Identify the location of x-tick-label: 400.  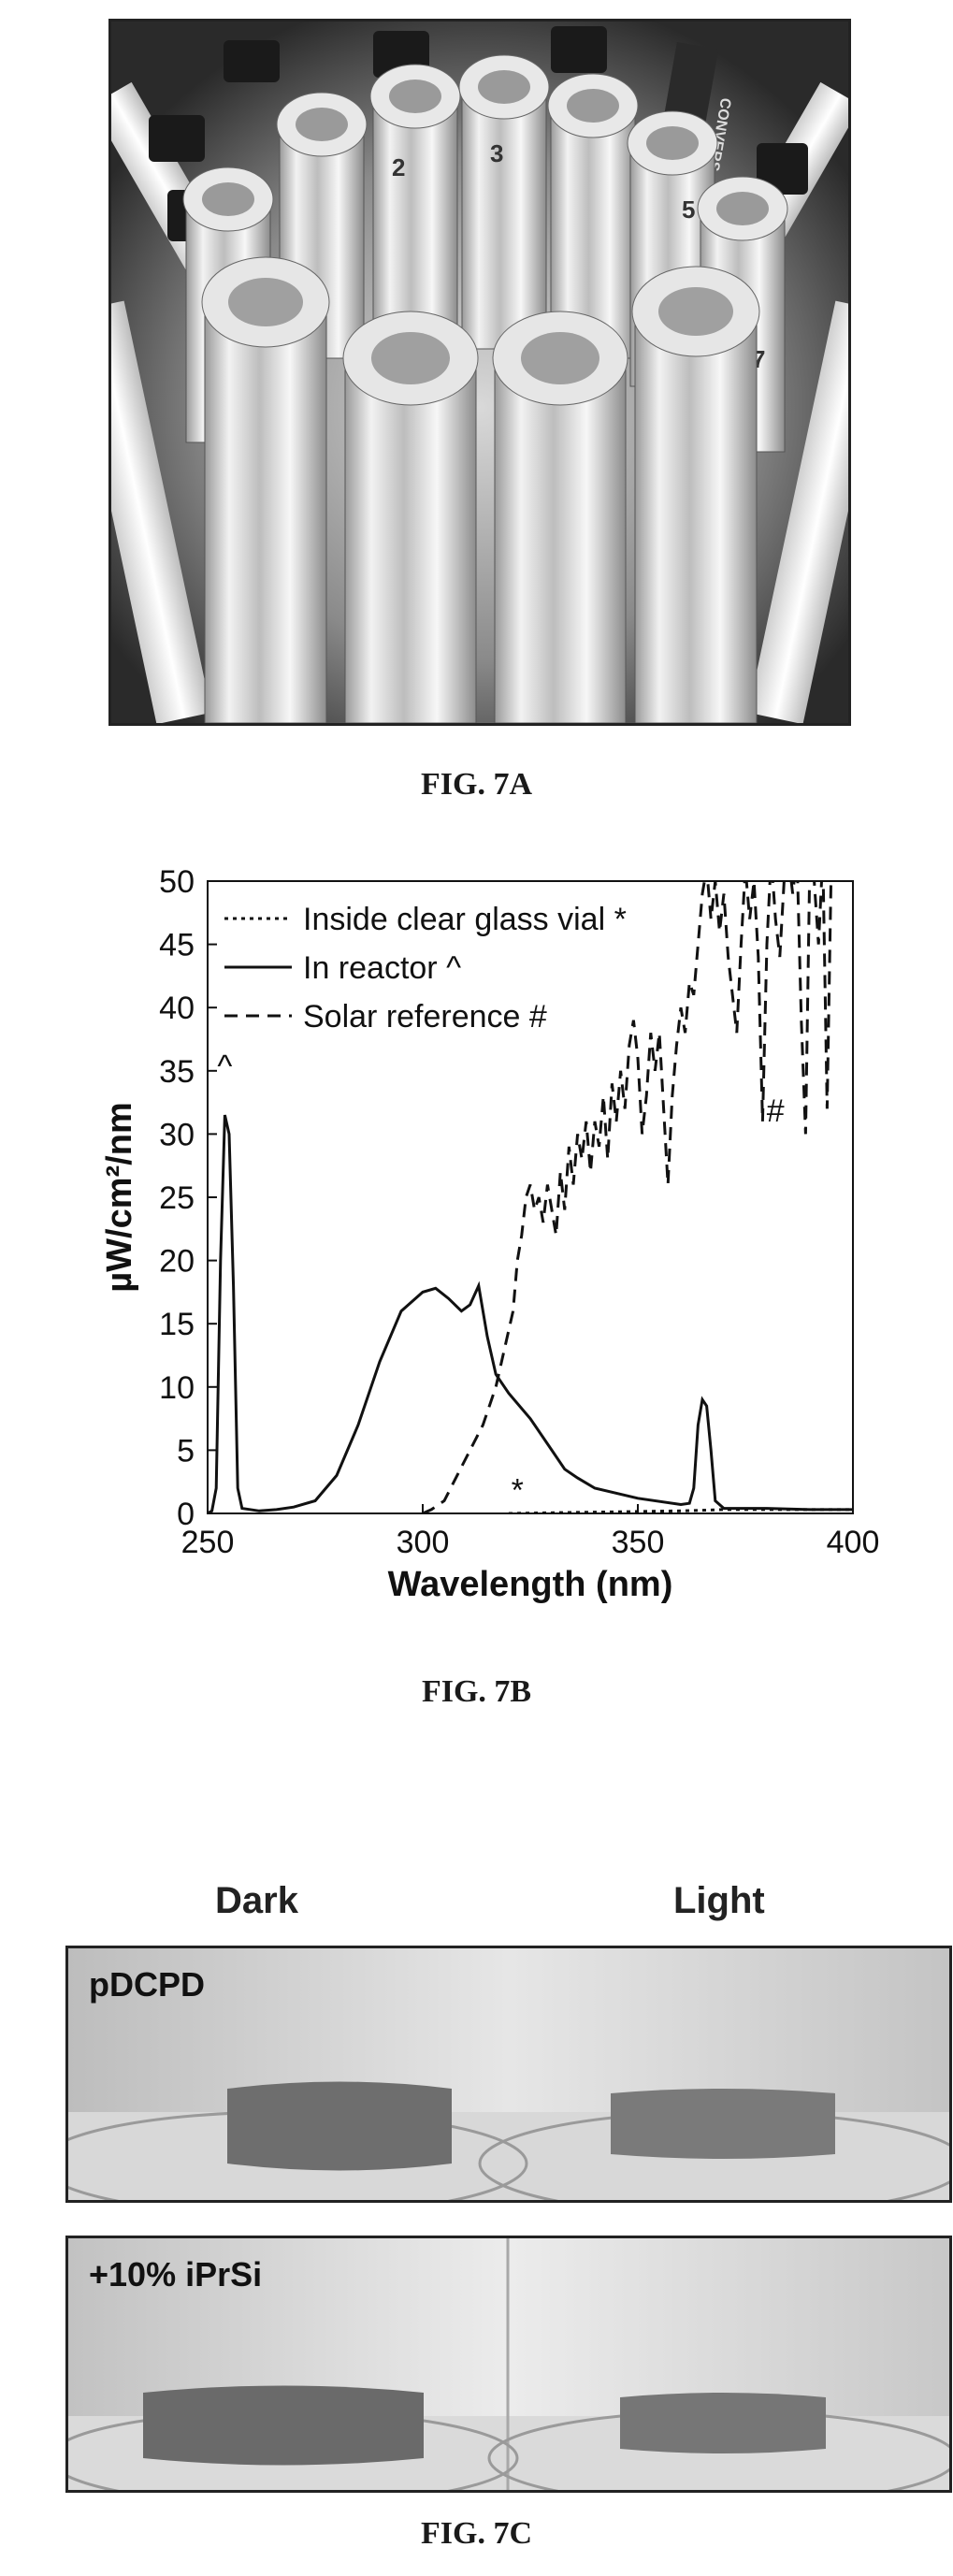
(853, 1542).